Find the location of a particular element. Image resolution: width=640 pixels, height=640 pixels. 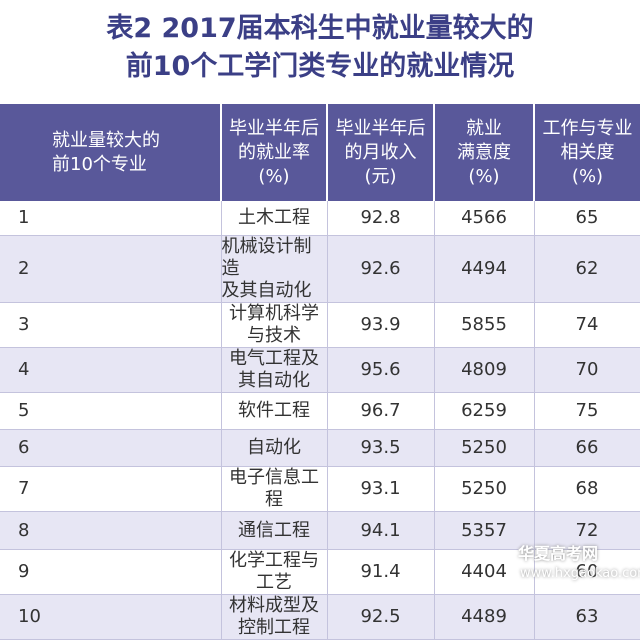

major-name-cell: 通信工程 is located at coordinates (274, 530).